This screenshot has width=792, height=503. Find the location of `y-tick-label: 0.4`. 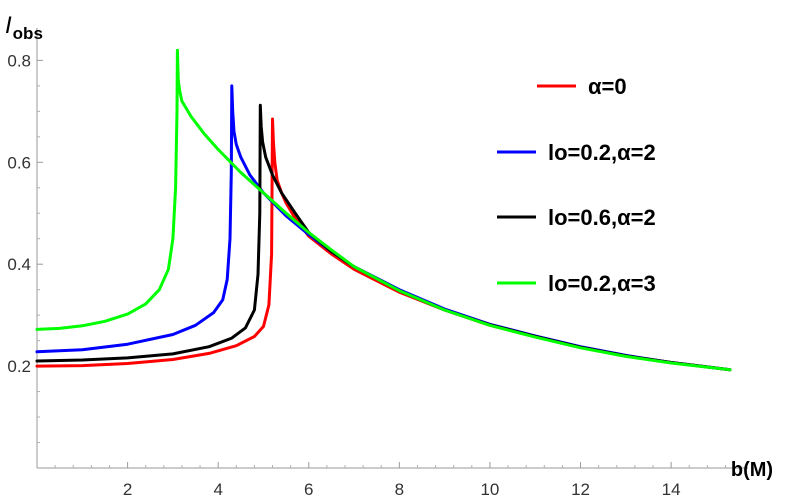

y-tick-label: 0.4 is located at coordinates (19, 264).